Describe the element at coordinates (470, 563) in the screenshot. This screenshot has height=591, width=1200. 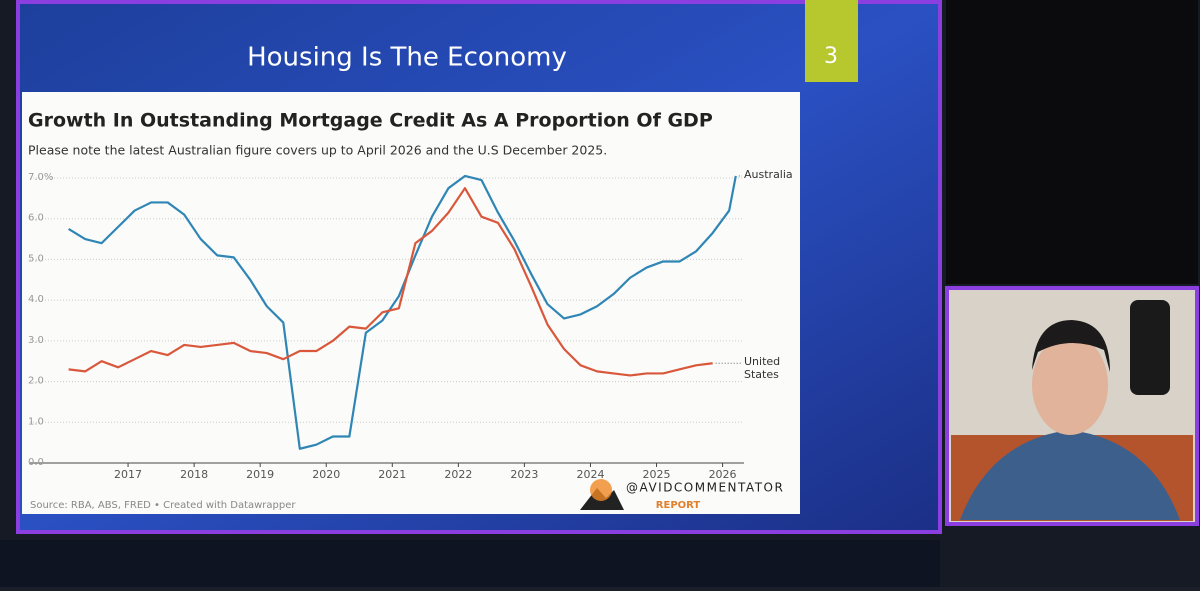
I see `floor` at that location.